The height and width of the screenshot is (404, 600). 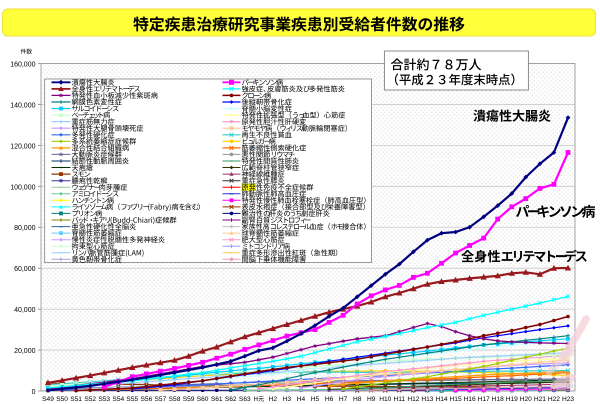 What do you see at coordinates (76, 399) in the screenshot?
I see `svg-text: S51` at bounding box center [76, 399].